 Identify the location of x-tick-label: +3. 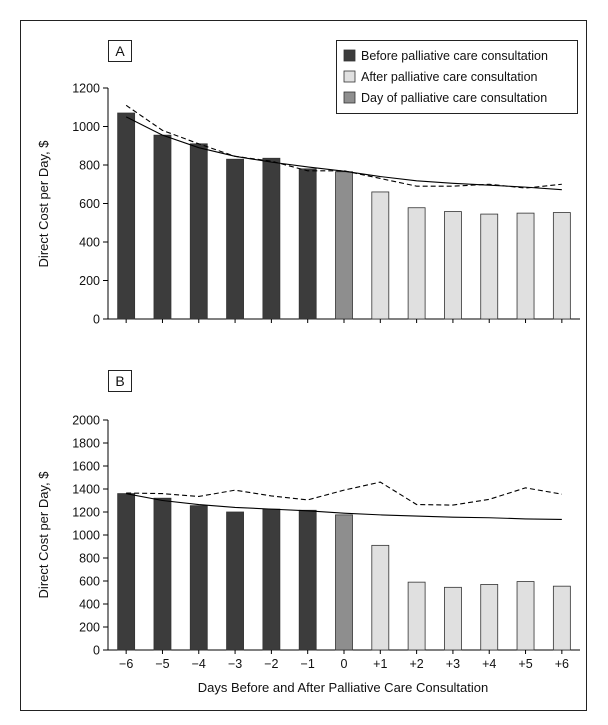
(453, 664).